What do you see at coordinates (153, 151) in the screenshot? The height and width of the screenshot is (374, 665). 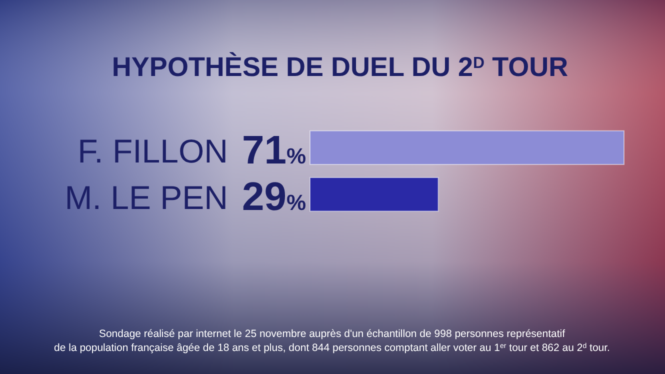 I see `y-tick-label: F. FILLON` at bounding box center [153, 151].